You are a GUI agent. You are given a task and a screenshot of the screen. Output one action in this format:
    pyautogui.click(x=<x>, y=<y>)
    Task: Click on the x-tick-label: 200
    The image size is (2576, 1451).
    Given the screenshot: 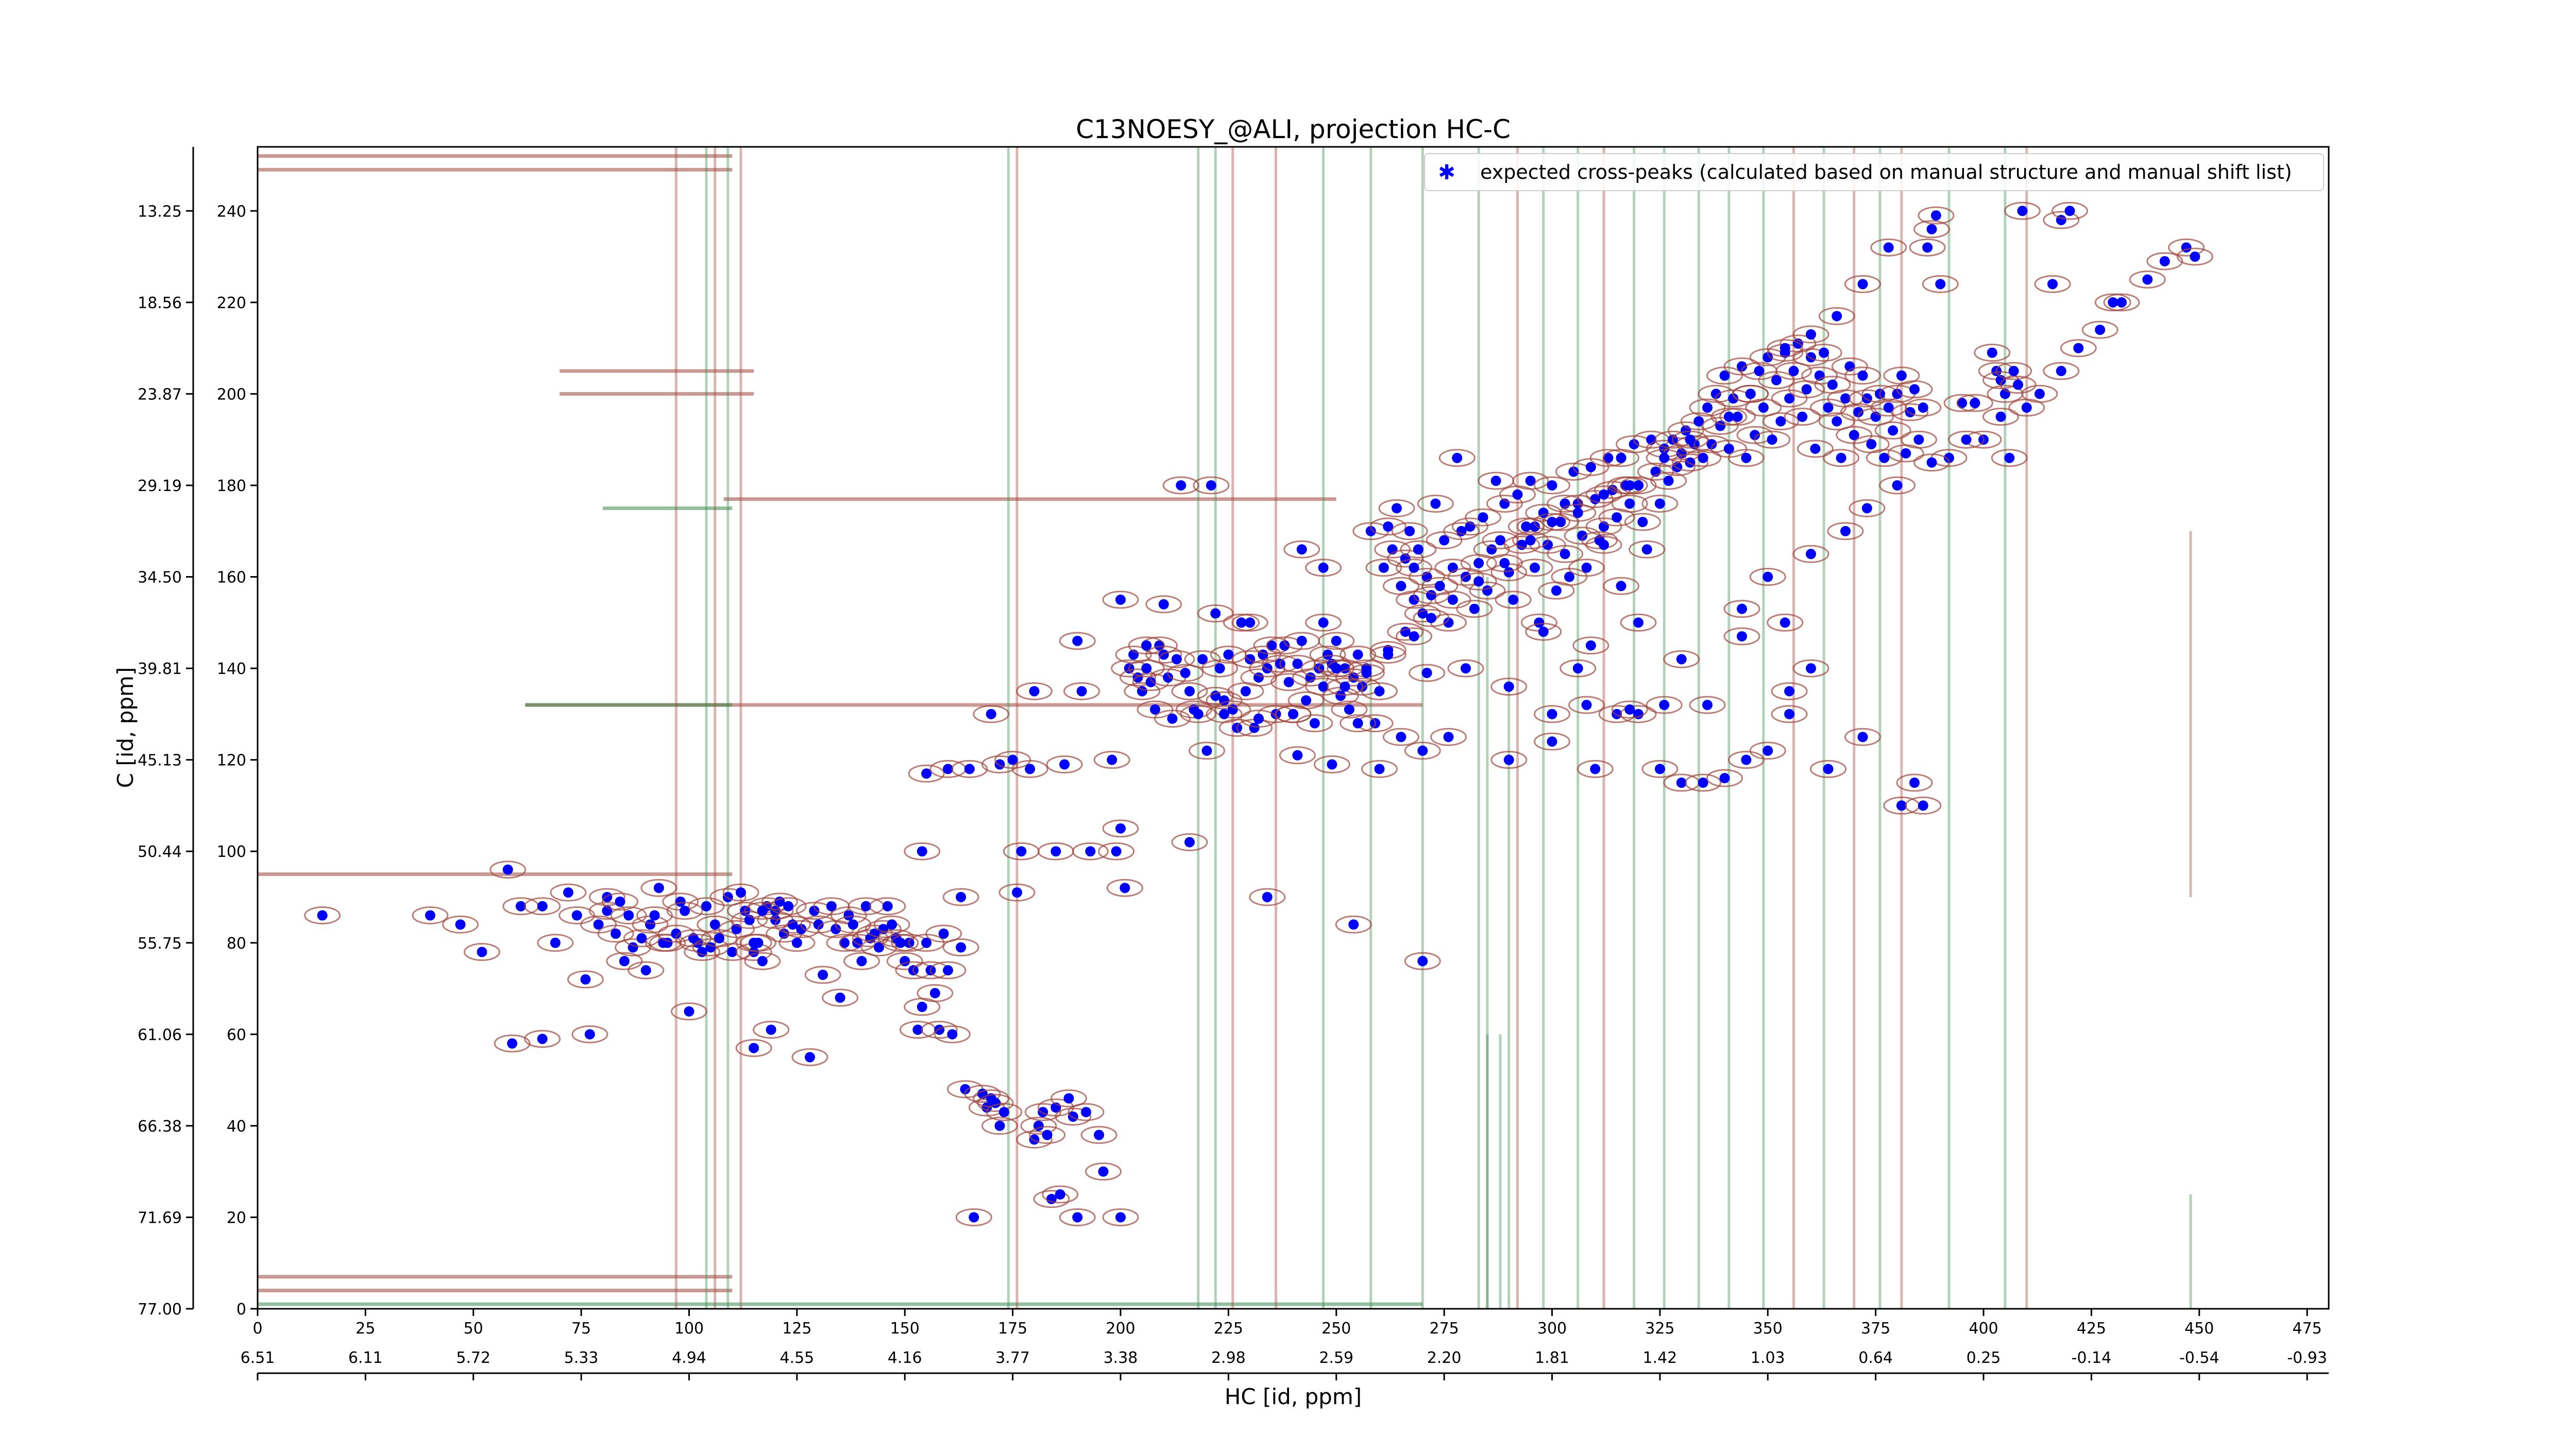 What is the action you would take?
    pyautogui.click(x=1120, y=1329)
    